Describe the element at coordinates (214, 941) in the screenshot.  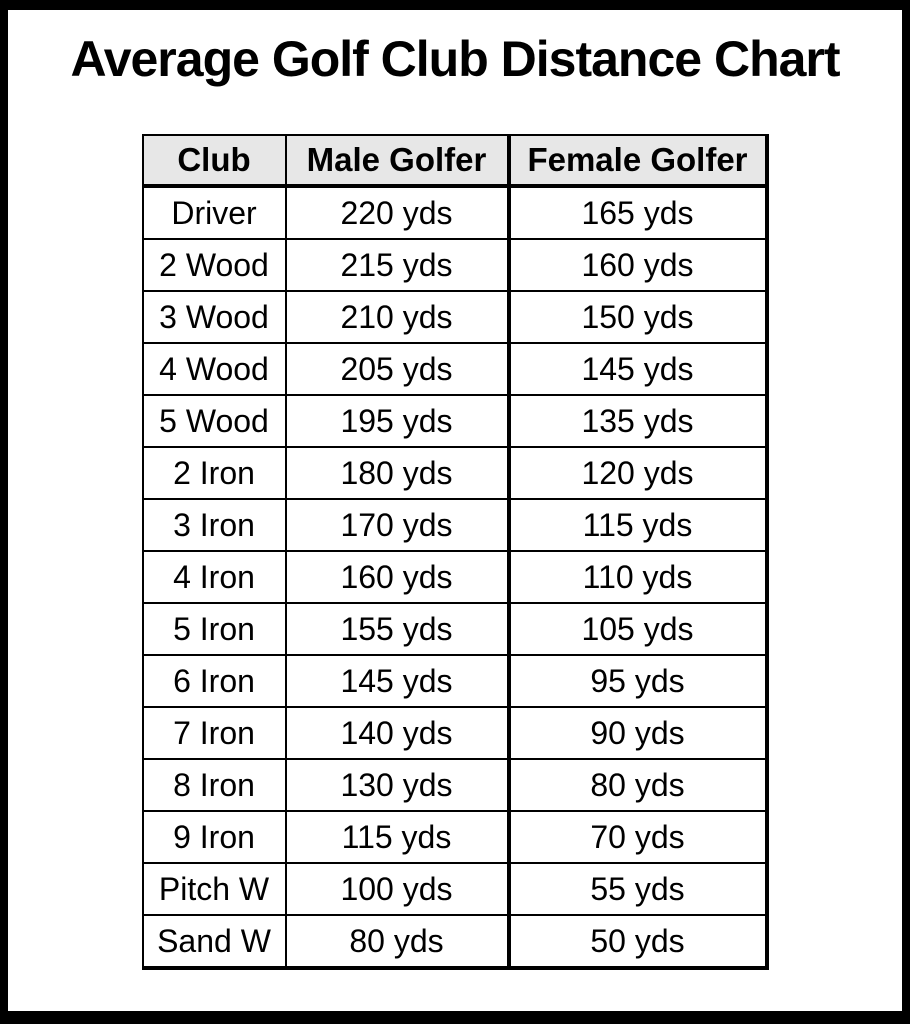
I see `club-cell: Sand W` at that location.